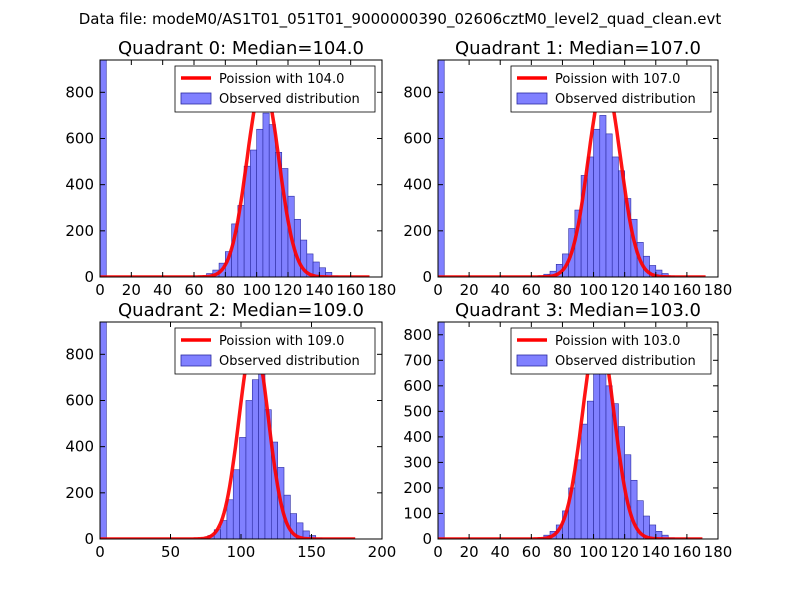 Image resolution: width=800 pixels, height=600 pixels. I want to click on legend: Poission with 107.0 Observed distribution, so click(611, 89).